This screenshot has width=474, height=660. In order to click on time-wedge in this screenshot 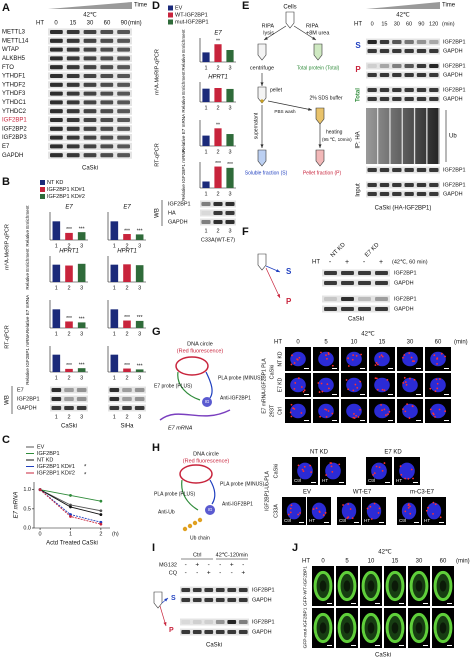, I will do `click(90, 5)`.